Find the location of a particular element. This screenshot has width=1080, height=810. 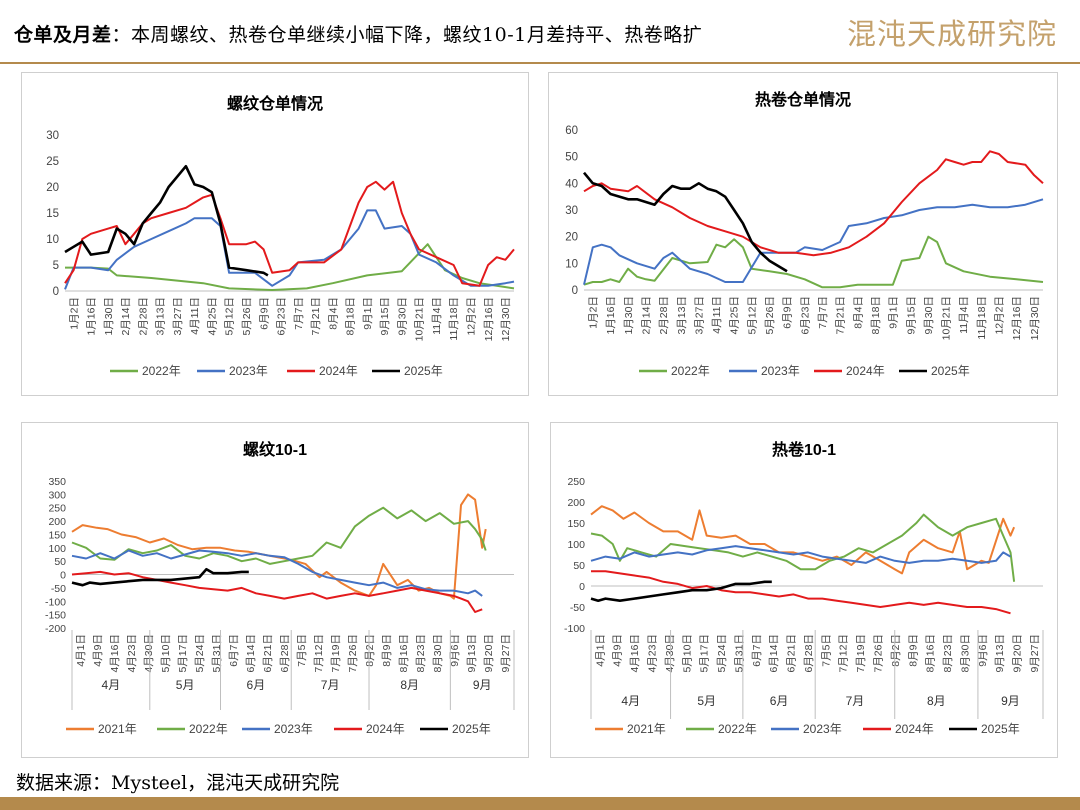

brand-logo: 混沌天成研究院 is located at coordinates (951, 34).